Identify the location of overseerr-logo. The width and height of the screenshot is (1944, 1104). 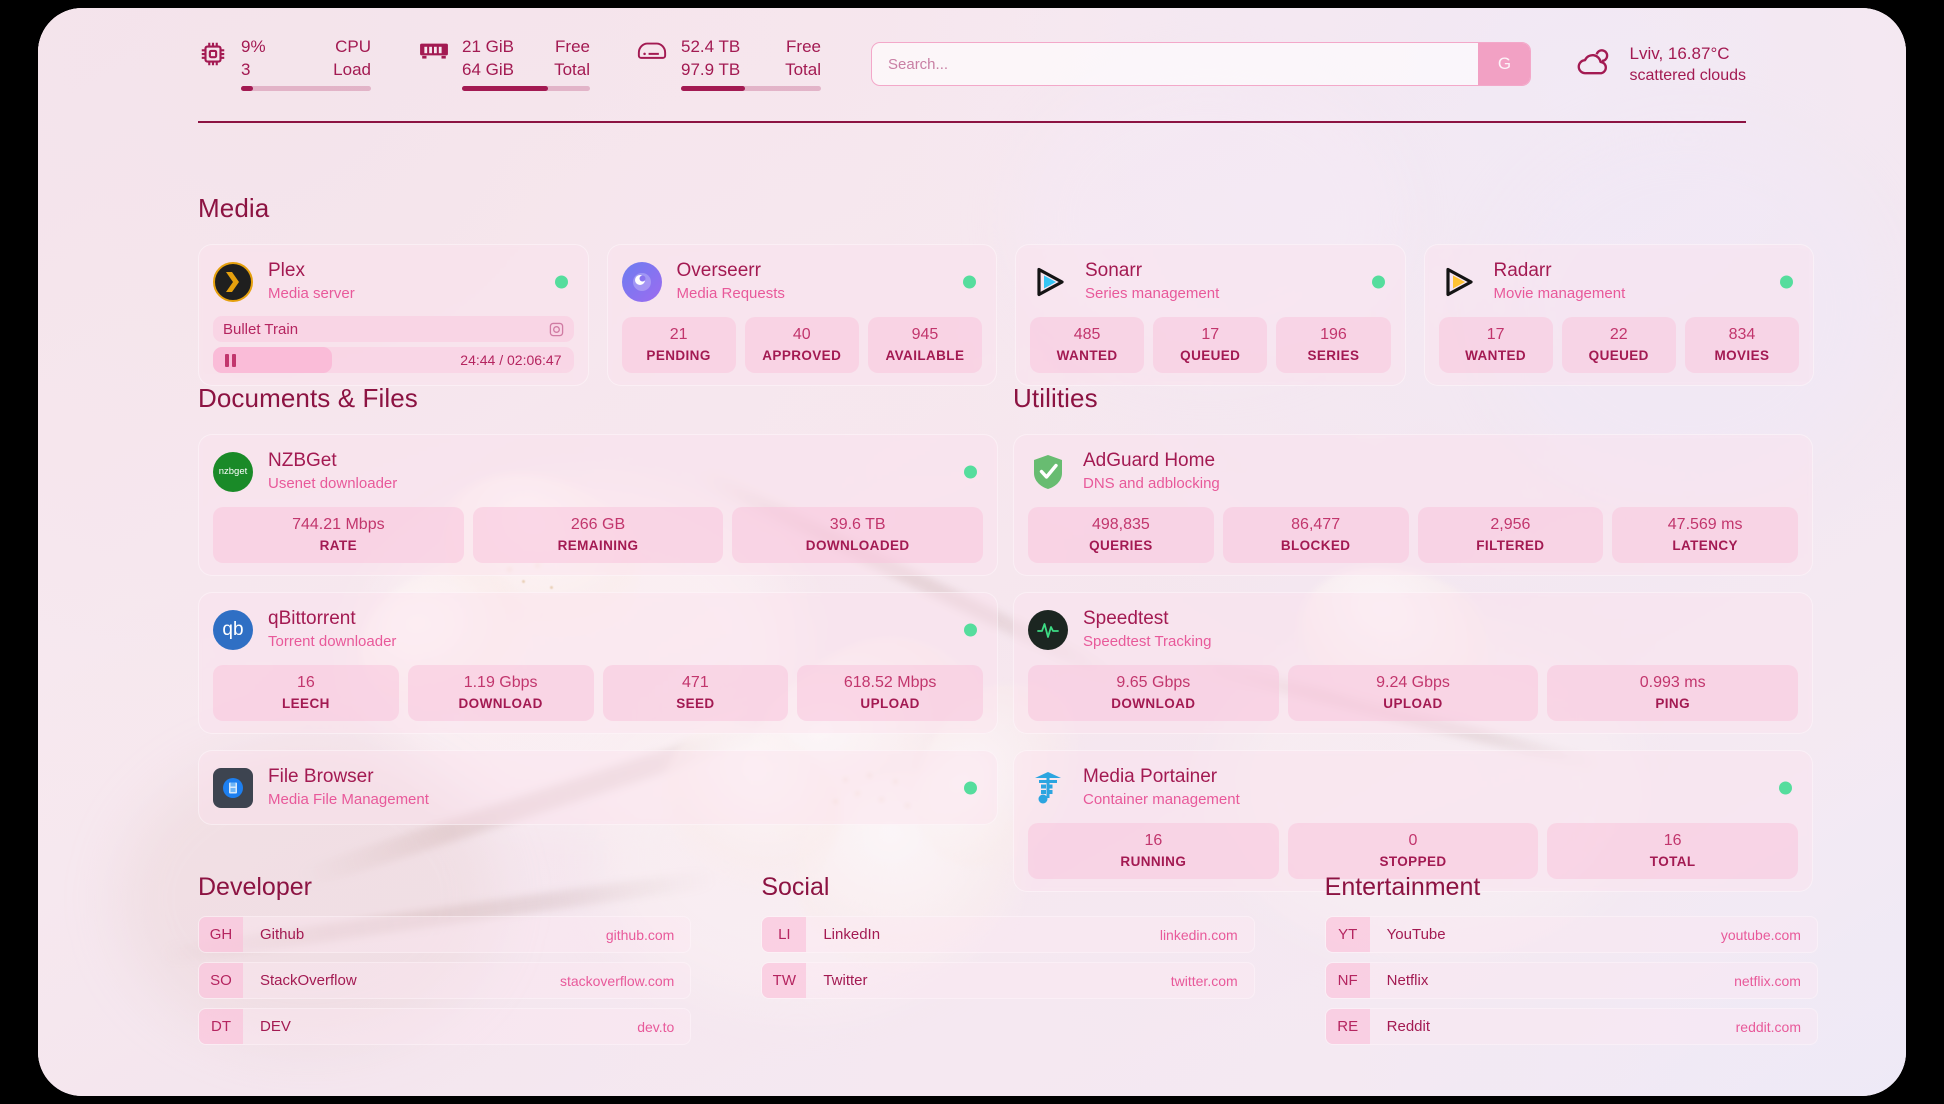
(641, 281).